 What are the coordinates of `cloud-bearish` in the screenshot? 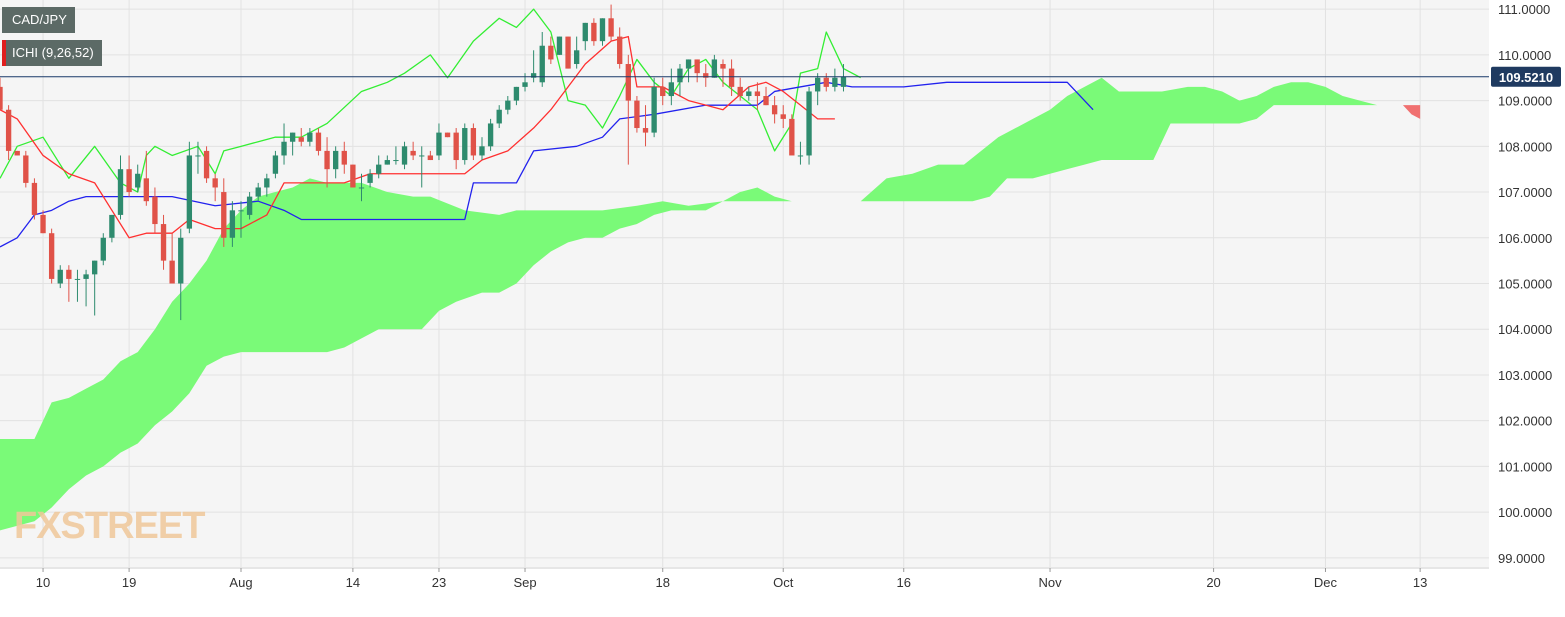 It's located at (1411, 112).